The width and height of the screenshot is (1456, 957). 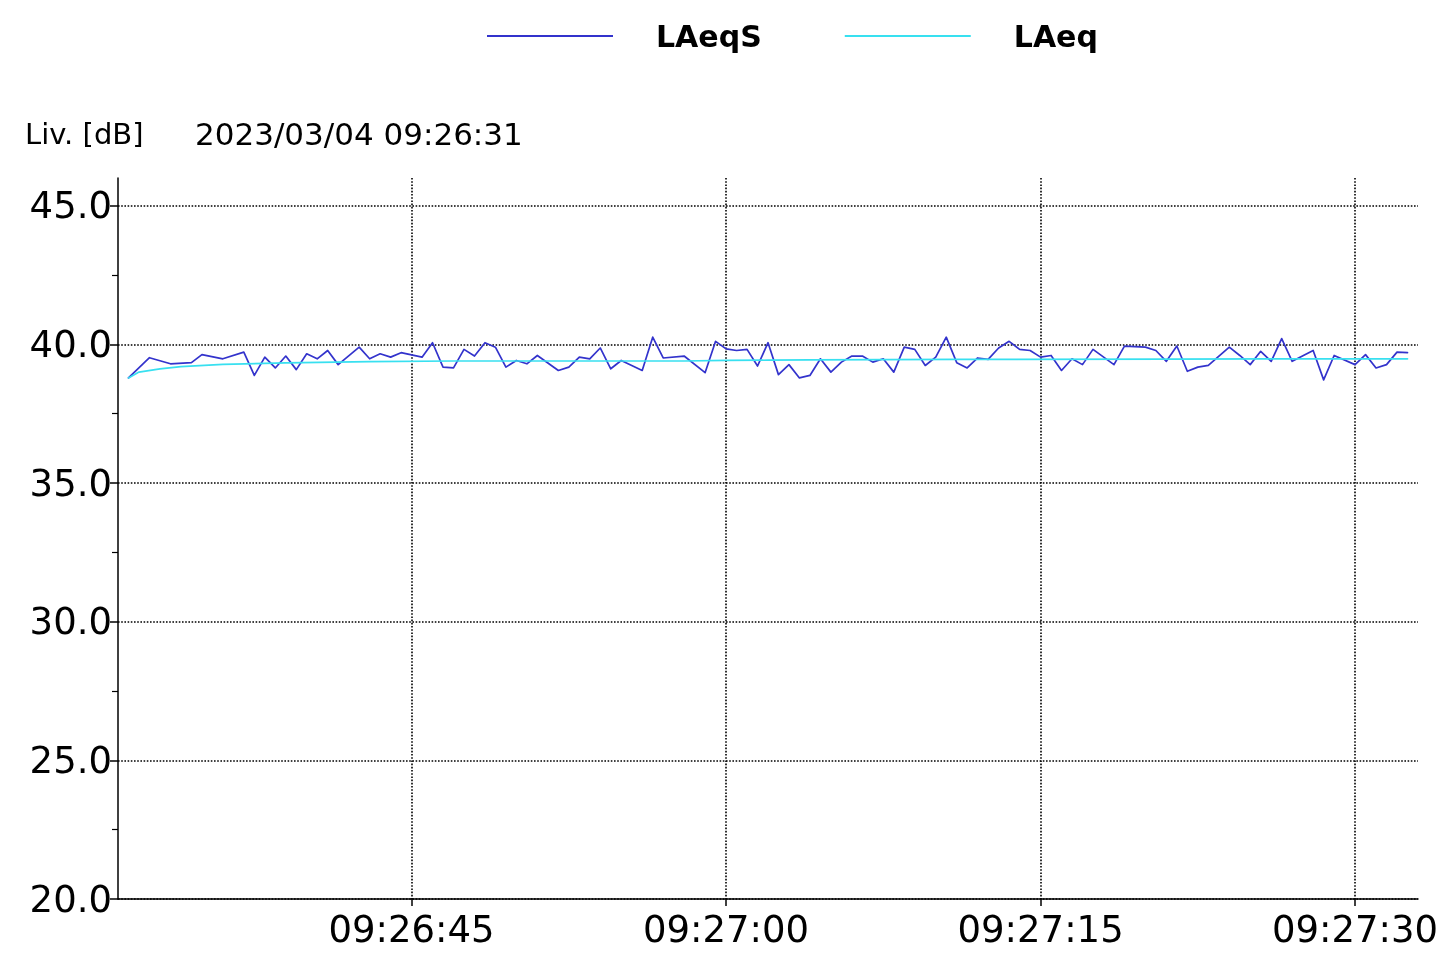 I want to click on y-axis-title: Liv. [dB], so click(x=84, y=133).